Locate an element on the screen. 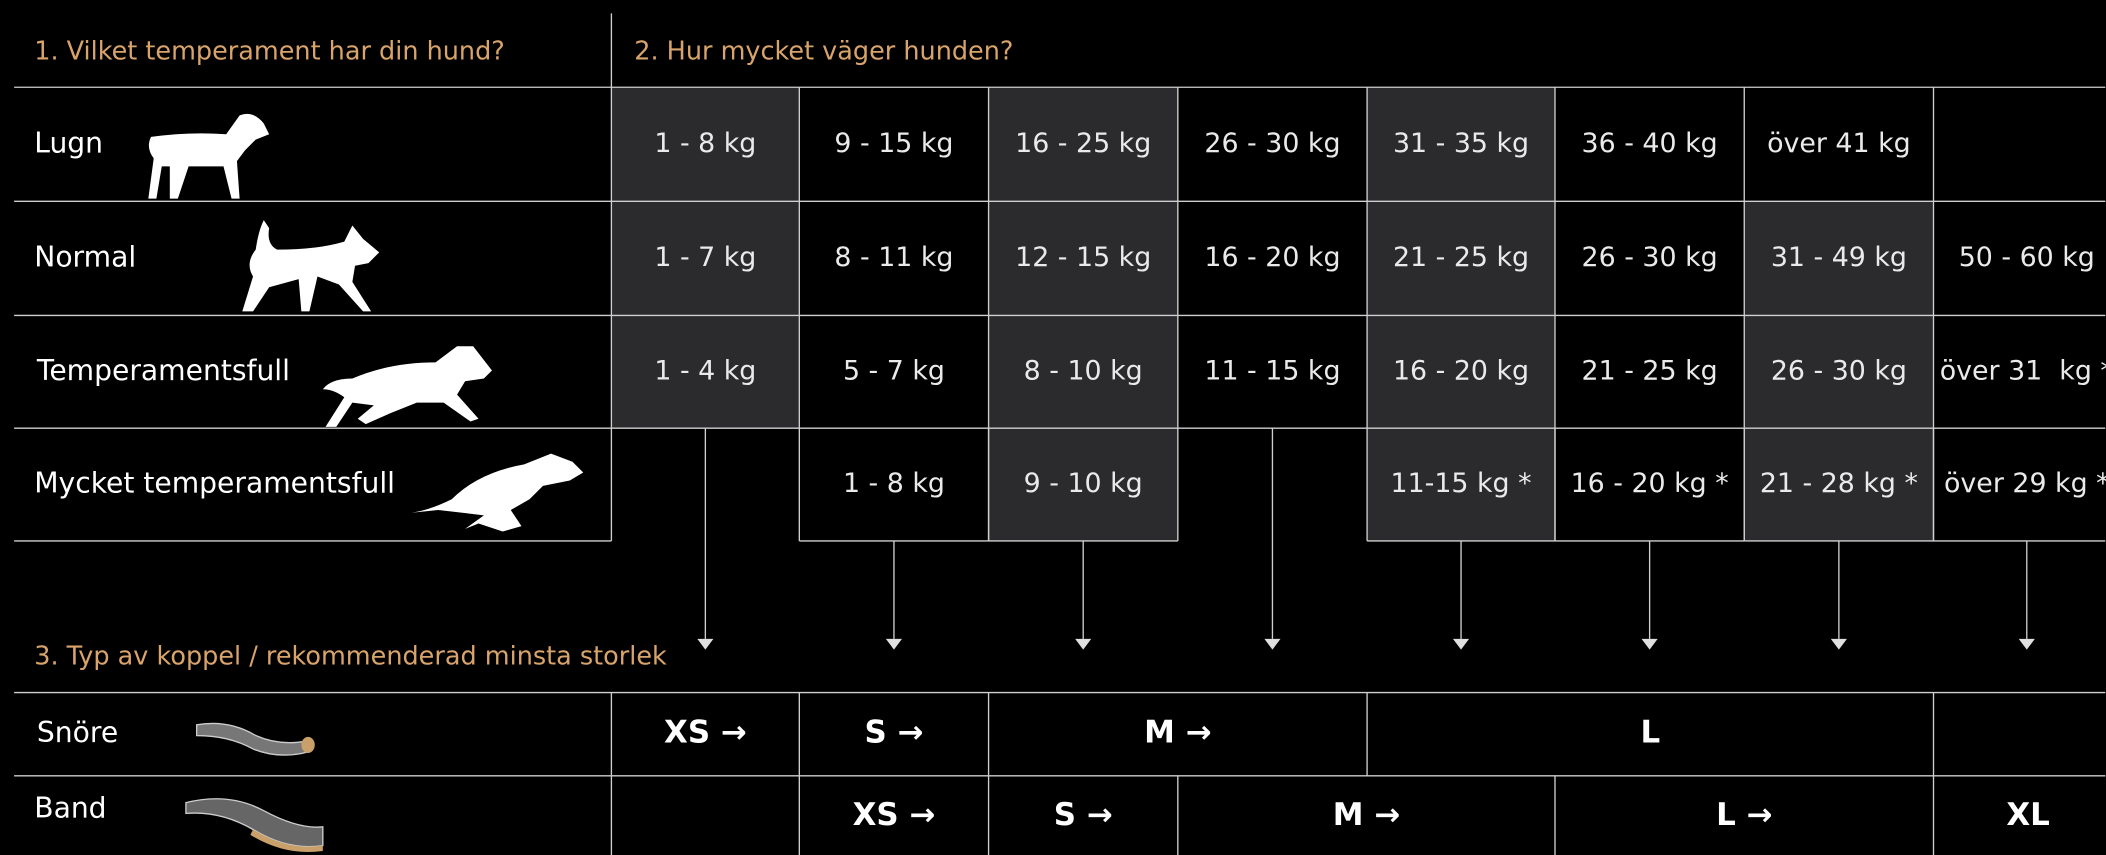 The width and height of the screenshot is (2106, 855). weight-cell: 50 - 60 kg is located at coordinates (2027, 257).